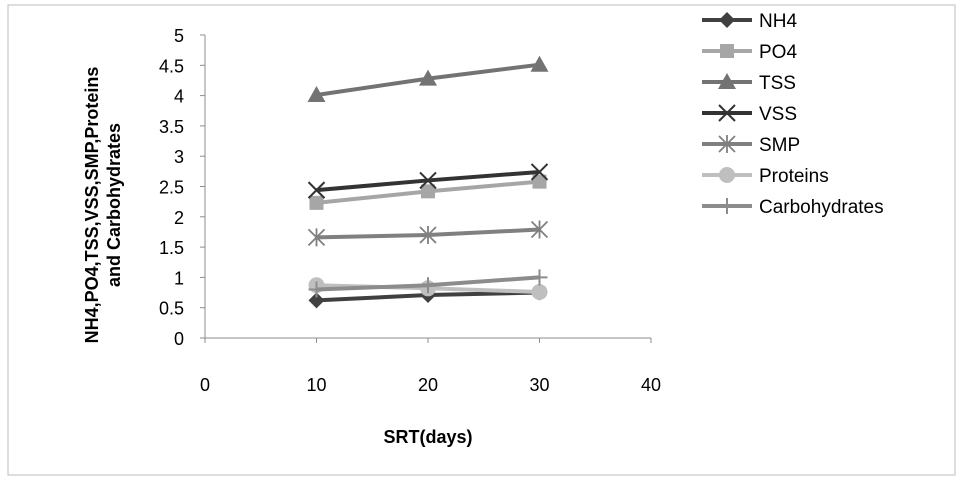  What do you see at coordinates (92, 205) in the screenshot?
I see `y-axis-title-line1: NH4,PO4,TSS,VSS,SMP,Proteins` at bounding box center [92, 205].